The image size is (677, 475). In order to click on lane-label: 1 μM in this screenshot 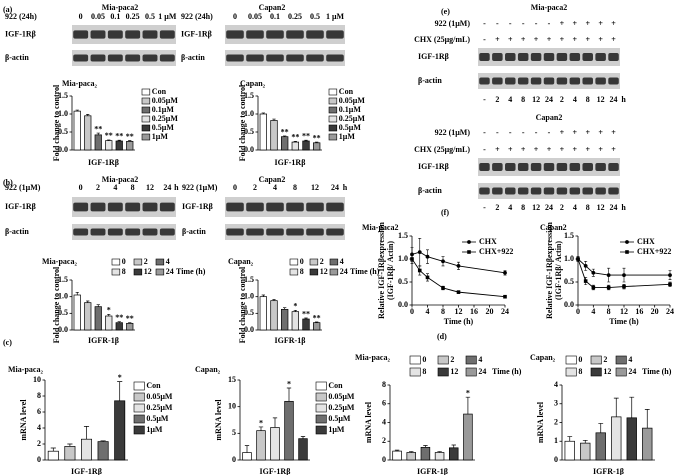, I will do `click(335, 16)`.